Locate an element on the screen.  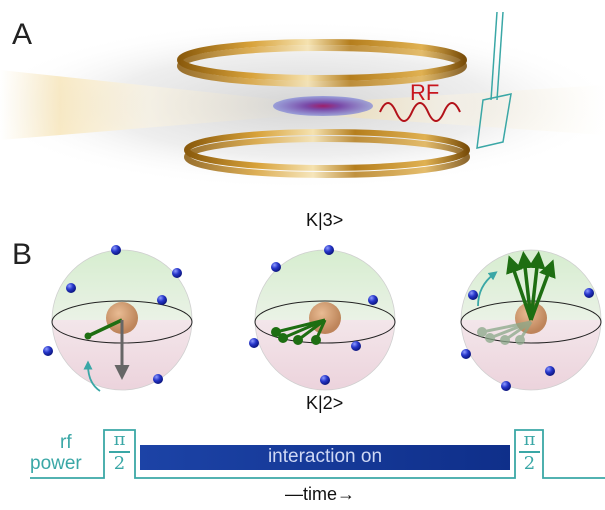
rf-wave is located at coordinates (420, 112).